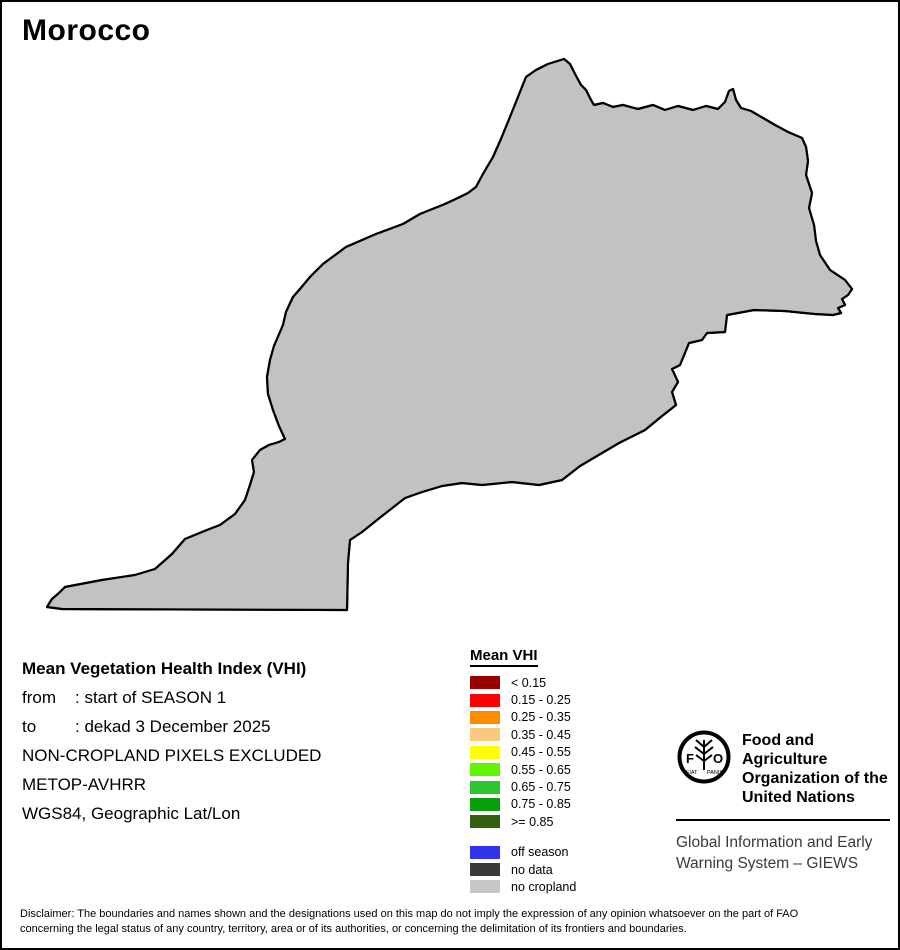 The image size is (900, 950). Describe the element at coordinates (529, 682) in the screenshot. I see `legend-label: < 0.15` at that location.